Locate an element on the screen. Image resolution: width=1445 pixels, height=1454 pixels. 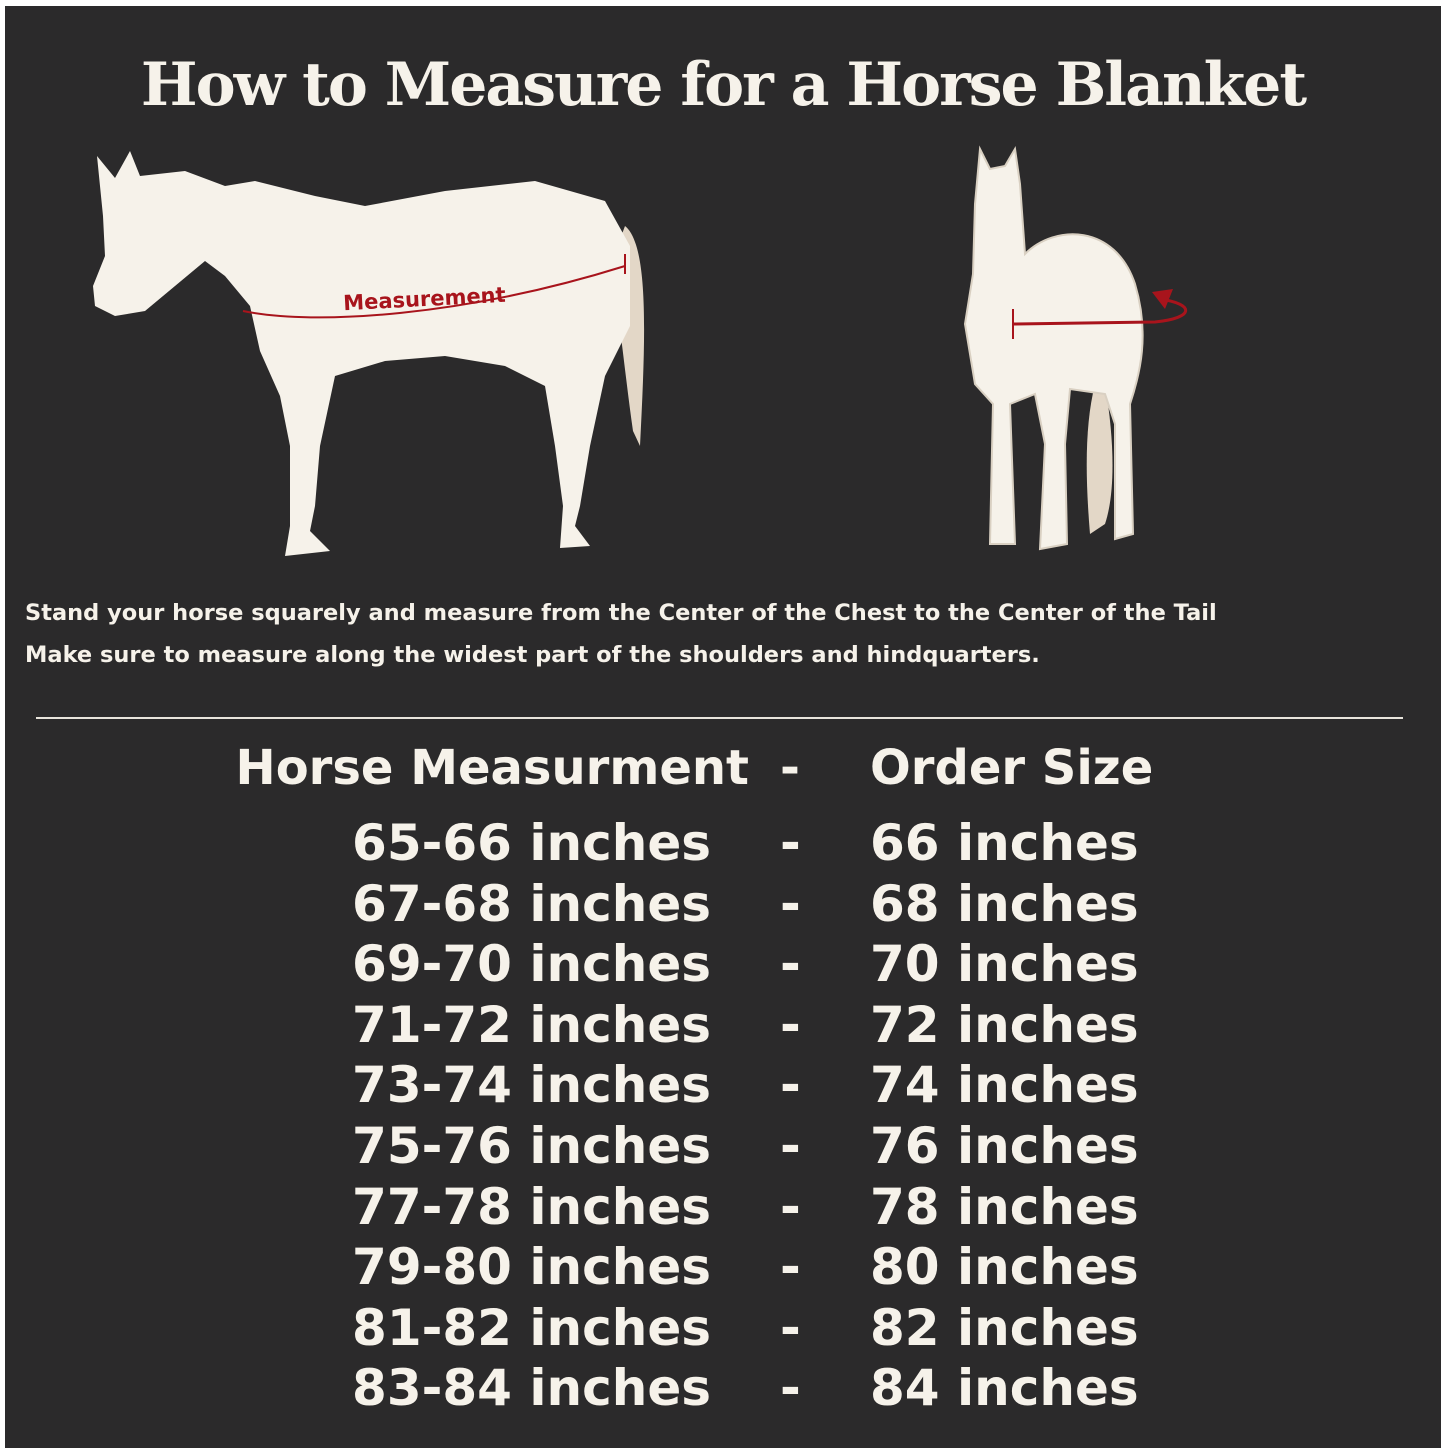
horse-measurement: 71-72 inches is located at coordinates (531, 1024).